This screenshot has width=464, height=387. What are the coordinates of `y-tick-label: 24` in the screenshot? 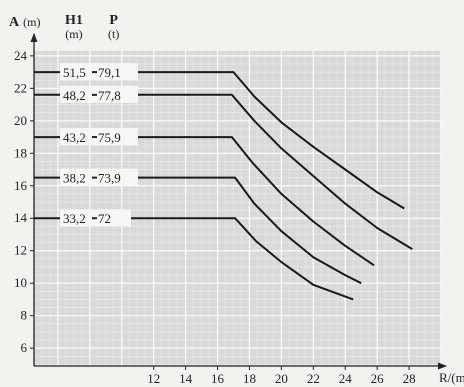 It's located at (21, 55).